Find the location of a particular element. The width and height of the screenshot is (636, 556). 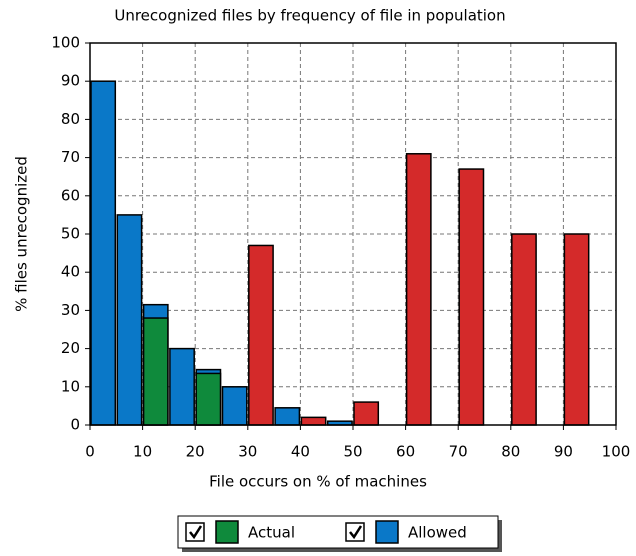

y-tick-label: 20 is located at coordinates (70, 348).